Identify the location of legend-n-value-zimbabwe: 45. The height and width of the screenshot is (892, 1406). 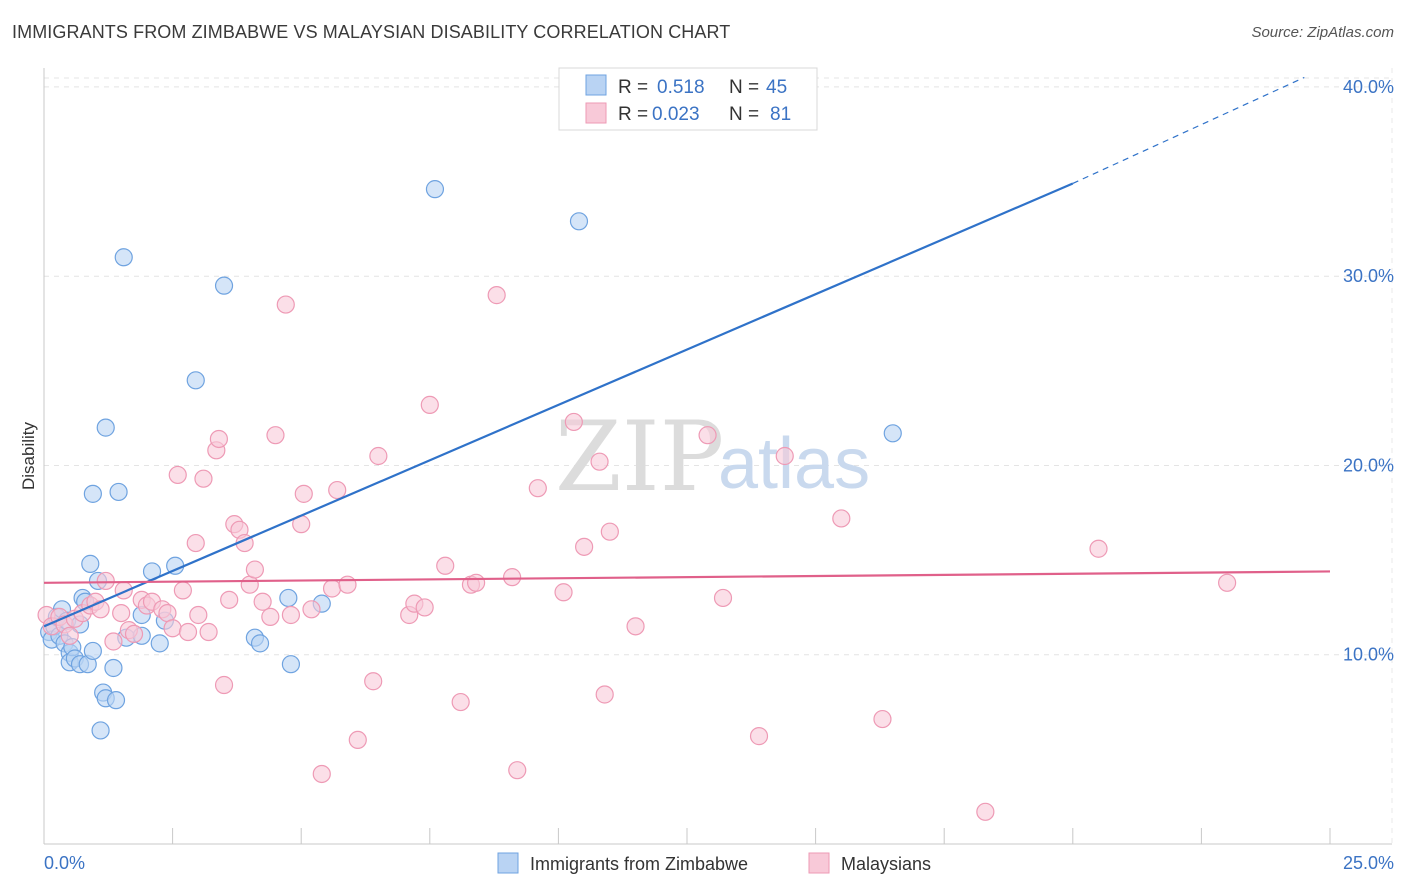
(776, 87).